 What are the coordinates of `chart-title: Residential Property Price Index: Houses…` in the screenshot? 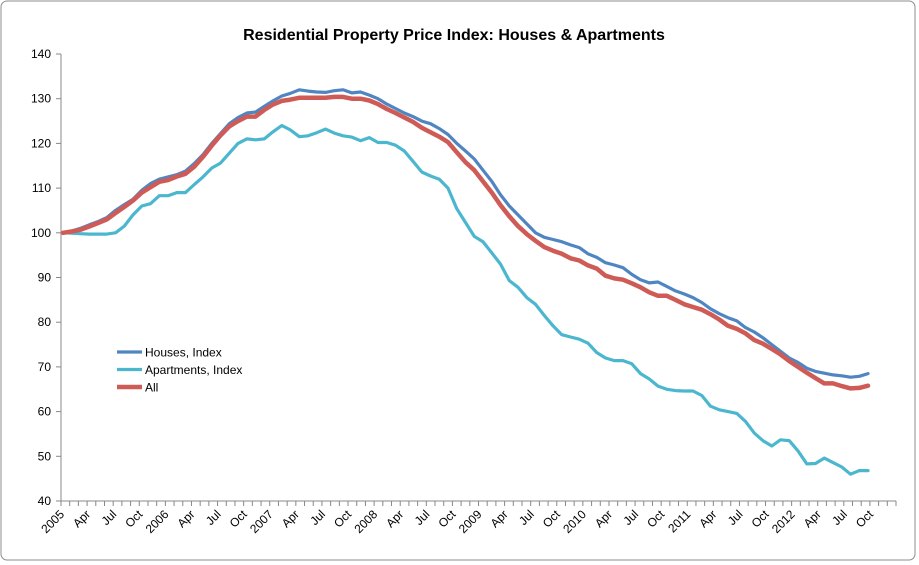 It's located at (454, 35).